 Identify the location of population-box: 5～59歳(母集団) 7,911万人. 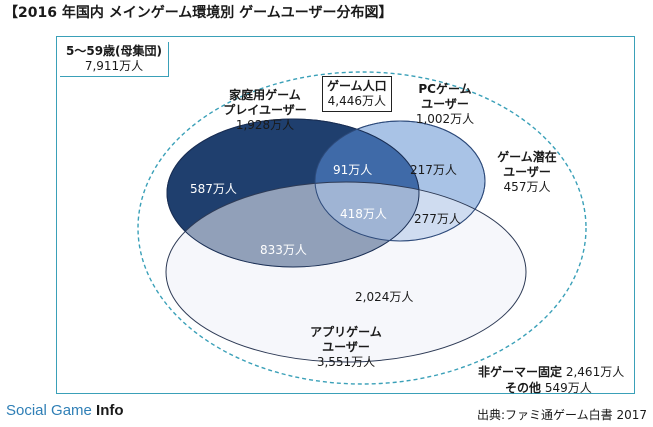
(115, 59).